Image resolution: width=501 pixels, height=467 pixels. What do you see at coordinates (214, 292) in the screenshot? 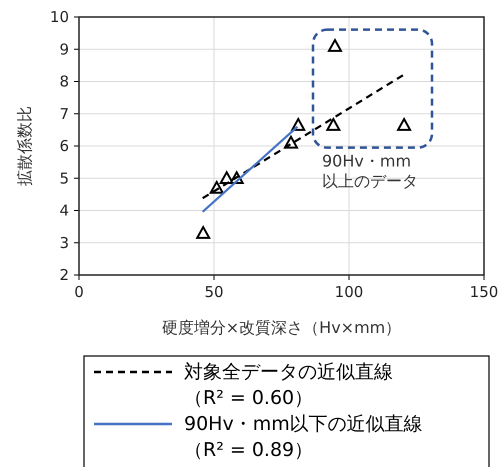
I see `x-tick-label: 50` at bounding box center [214, 292].